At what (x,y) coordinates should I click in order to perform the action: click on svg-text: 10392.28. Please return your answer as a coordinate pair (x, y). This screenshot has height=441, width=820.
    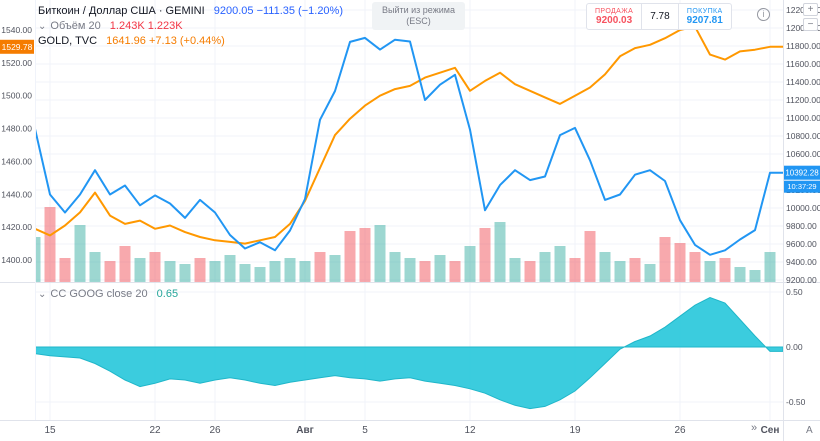
    Looking at the image, I should click on (802, 173).